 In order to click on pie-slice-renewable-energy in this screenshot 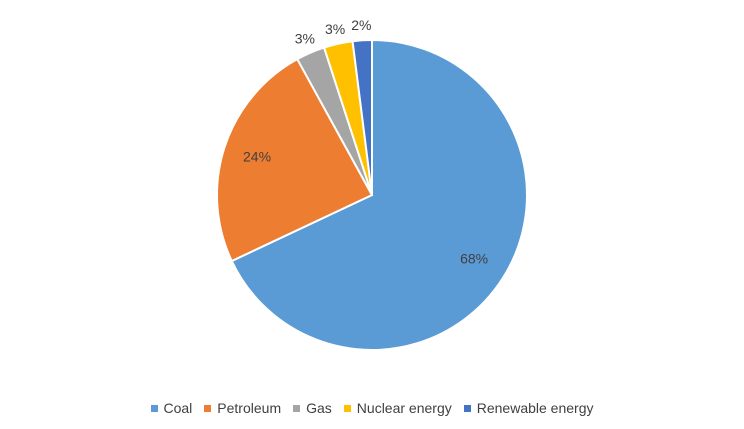, I will do `click(362, 117)`.